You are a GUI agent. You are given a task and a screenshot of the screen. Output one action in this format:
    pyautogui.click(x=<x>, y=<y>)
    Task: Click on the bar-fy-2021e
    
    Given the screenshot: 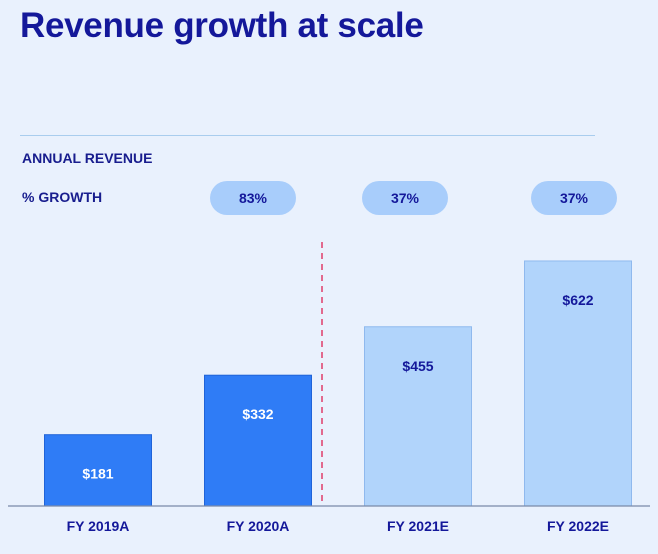 What is the action you would take?
    pyautogui.click(x=418, y=416)
    